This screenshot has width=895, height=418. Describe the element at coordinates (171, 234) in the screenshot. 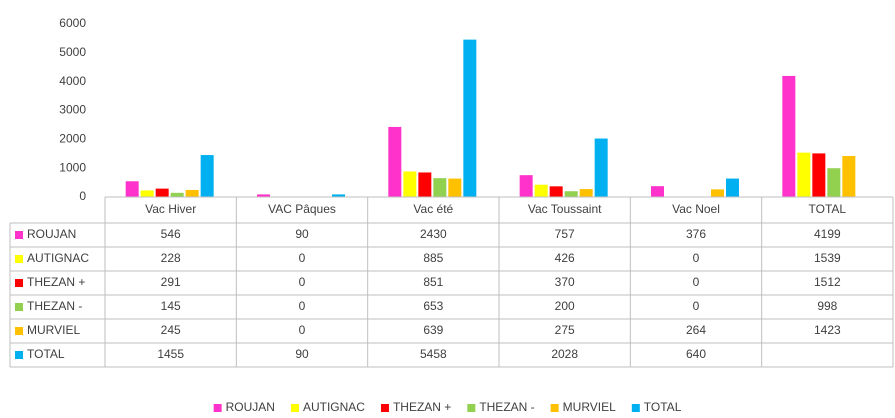

I see `table-value: 546` at that location.